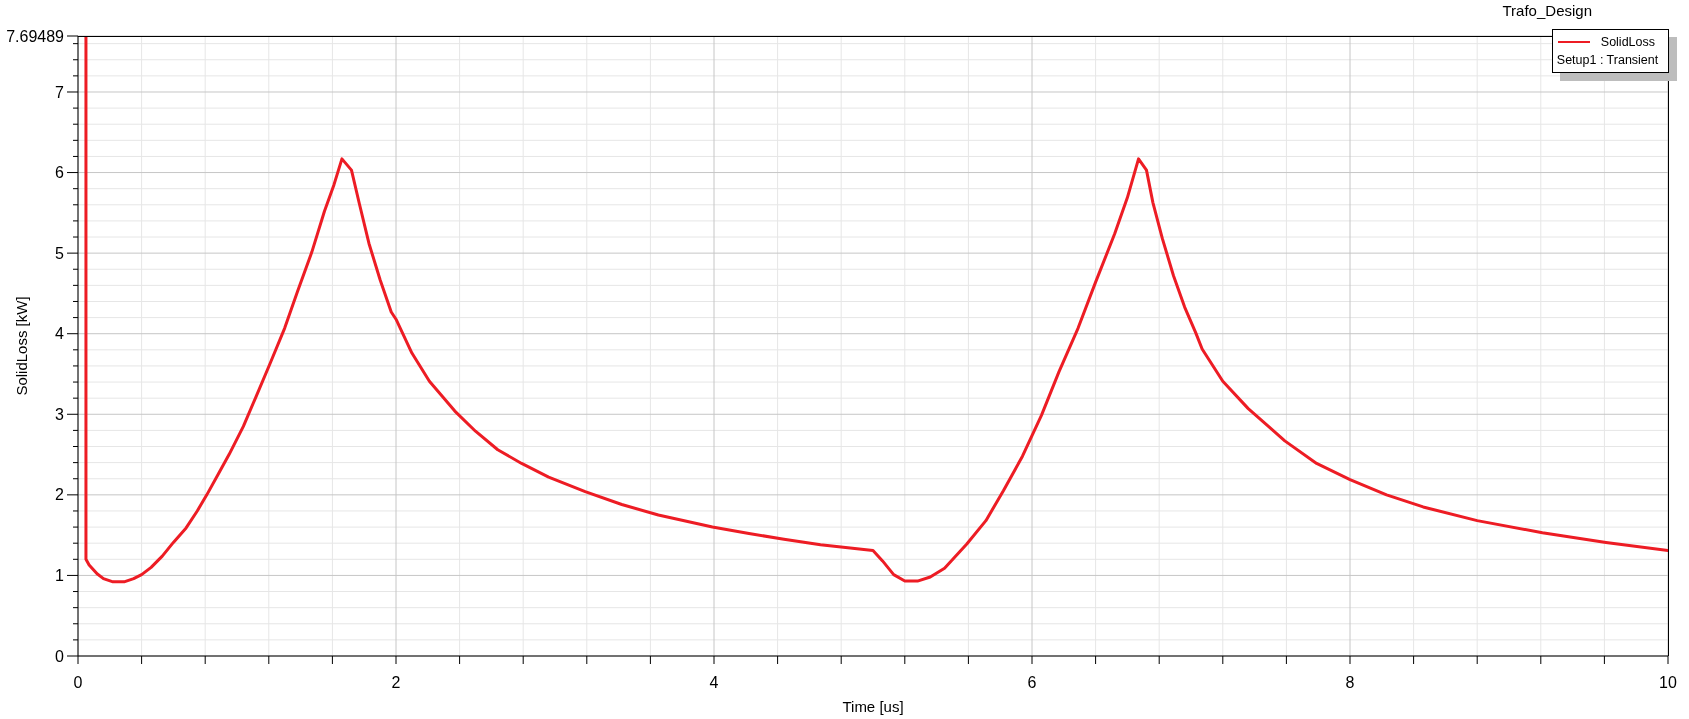 The image size is (1689, 719). I want to click on y-tick-label: 7, so click(60, 92).